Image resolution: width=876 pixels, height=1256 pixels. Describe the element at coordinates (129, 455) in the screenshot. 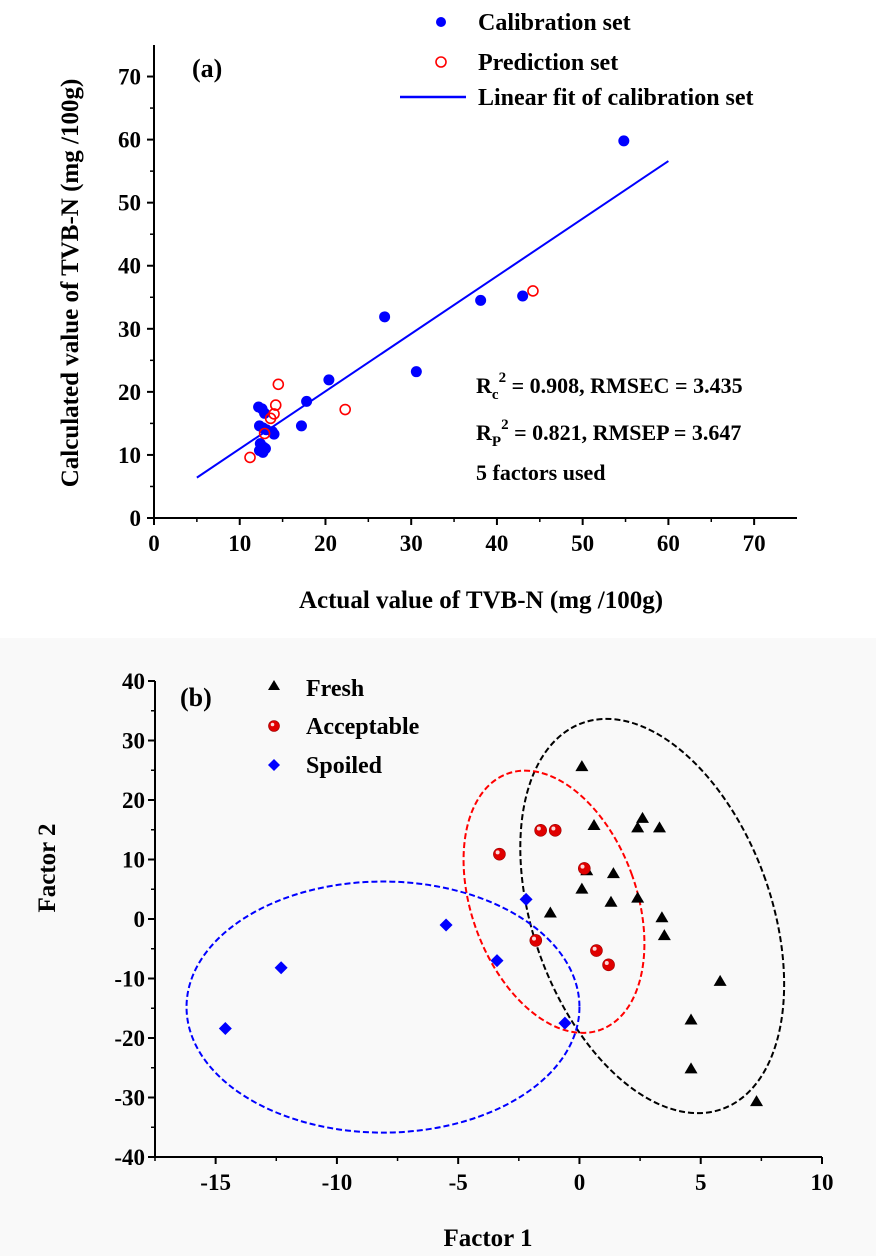

I see `y-tick-label: 10` at that location.